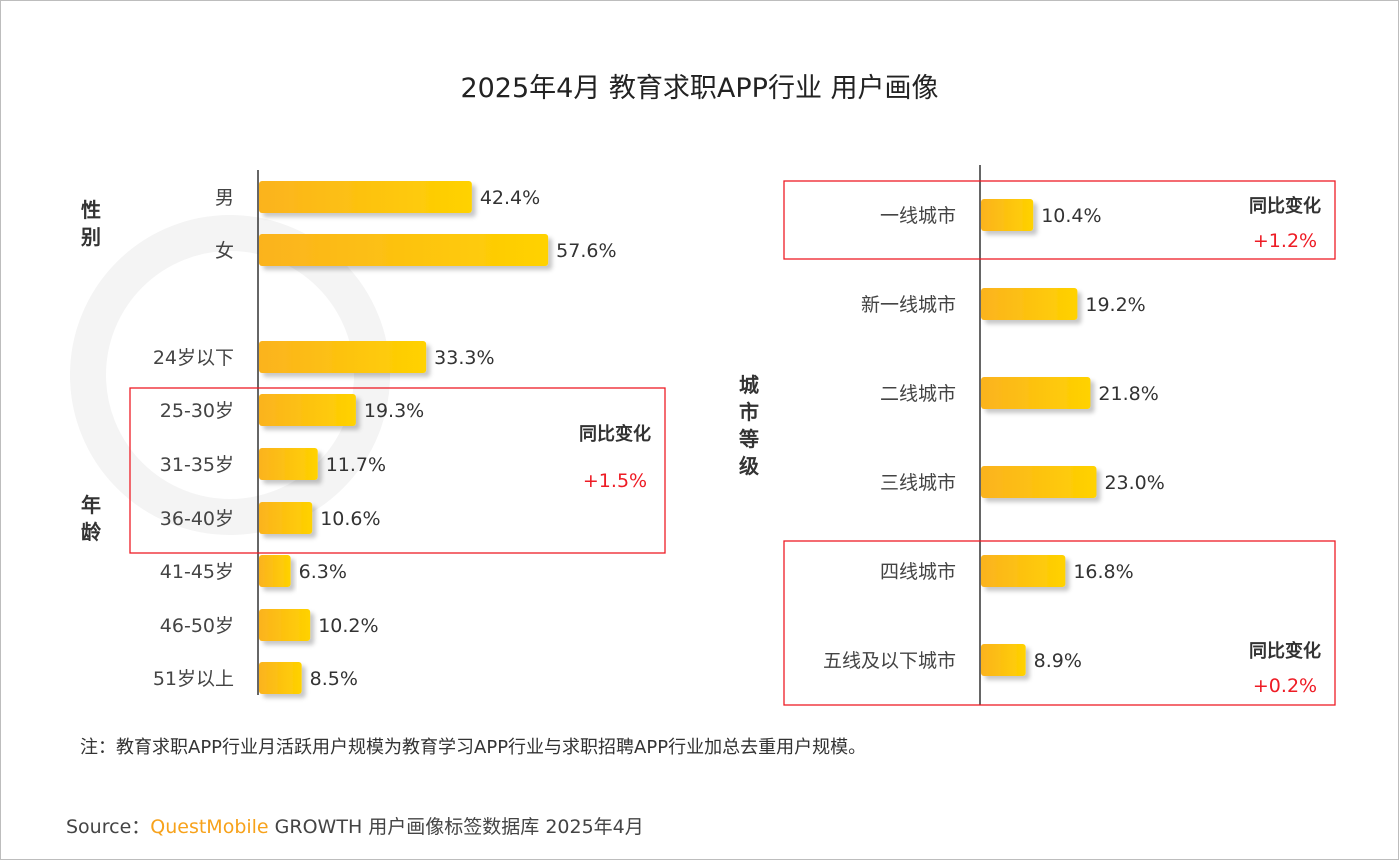  What do you see at coordinates (193, 679) in the screenshot?
I see `category-label: 51岁以上` at bounding box center [193, 679].